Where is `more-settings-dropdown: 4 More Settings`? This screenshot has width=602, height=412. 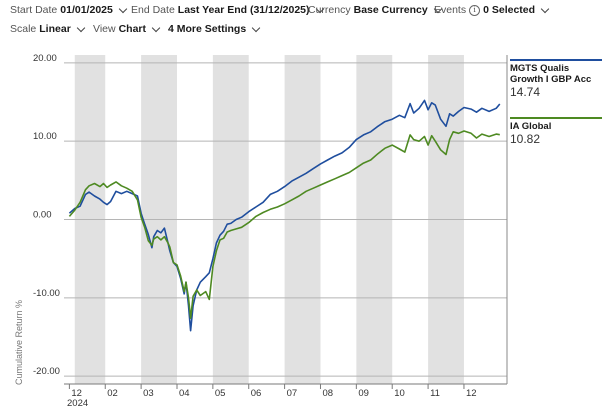 more-settings-dropdown: 4 More Settings is located at coordinates (215, 29).